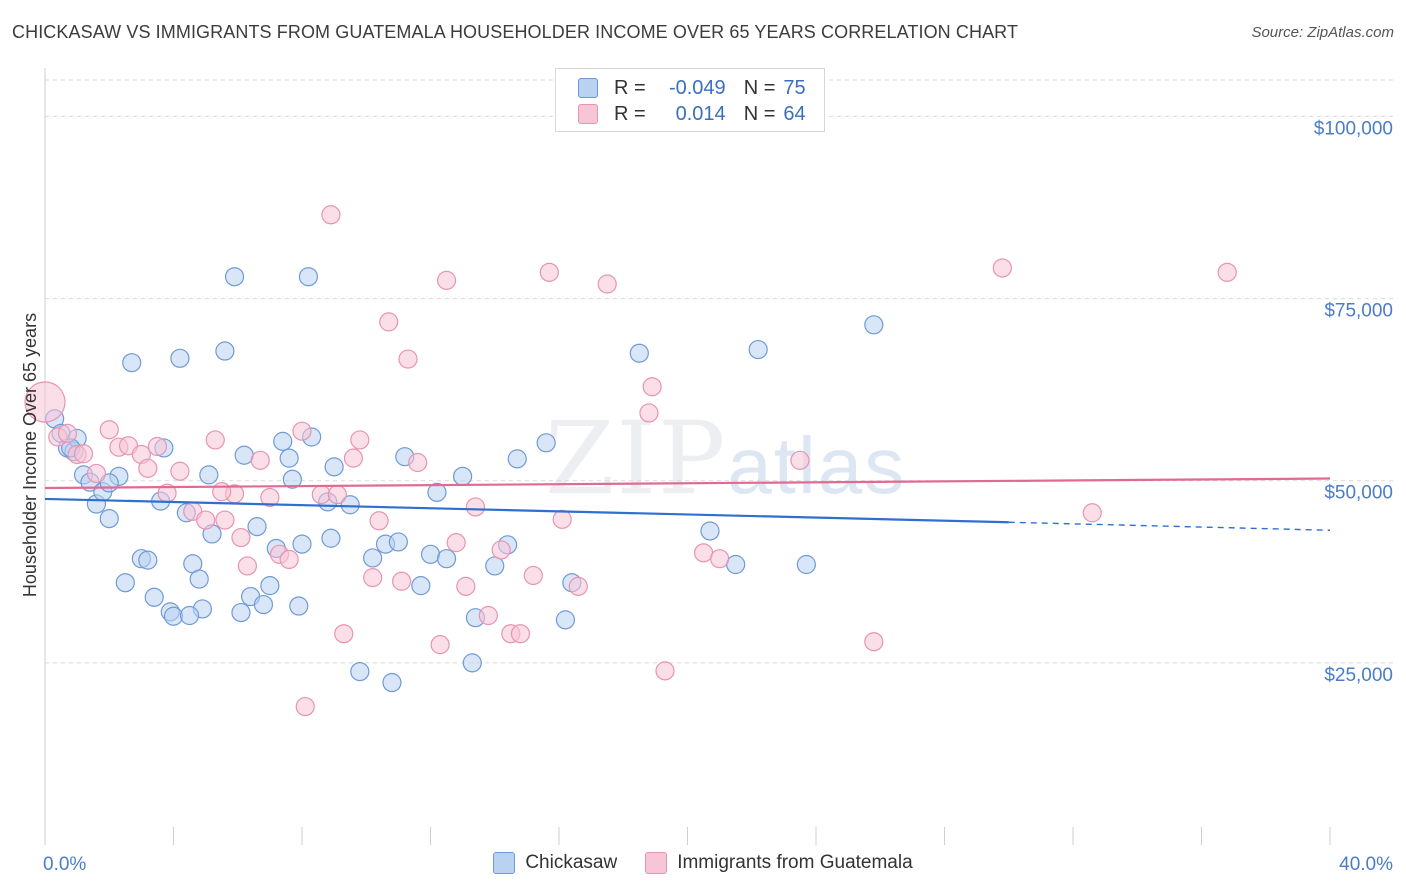 The height and width of the screenshot is (892, 1406). What do you see at coordinates (1366, 864) in the screenshot?
I see `x-tick-label: 40.0%` at bounding box center [1366, 864].